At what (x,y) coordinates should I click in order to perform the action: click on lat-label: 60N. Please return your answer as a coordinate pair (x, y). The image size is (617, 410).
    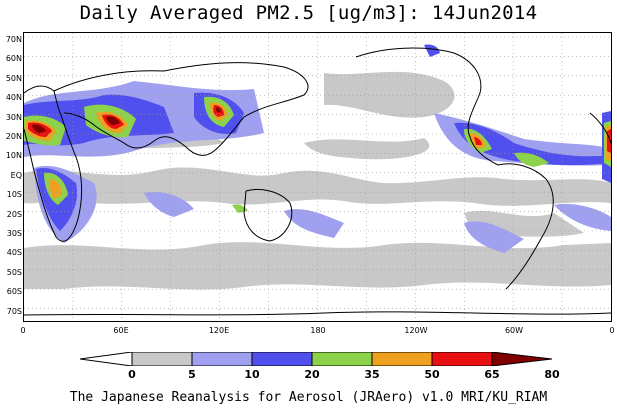
    Looking at the image, I should click on (13, 59).